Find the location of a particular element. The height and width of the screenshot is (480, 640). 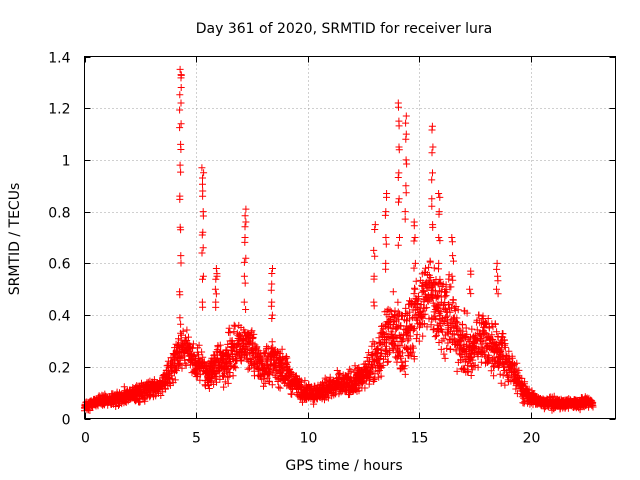

y-tick-label: 1.4 is located at coordinates (59, 59).